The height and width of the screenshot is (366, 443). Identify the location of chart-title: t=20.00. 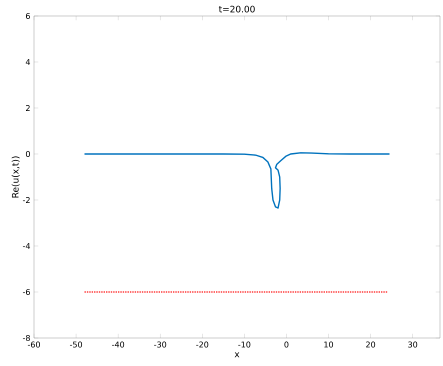
(236, 9).